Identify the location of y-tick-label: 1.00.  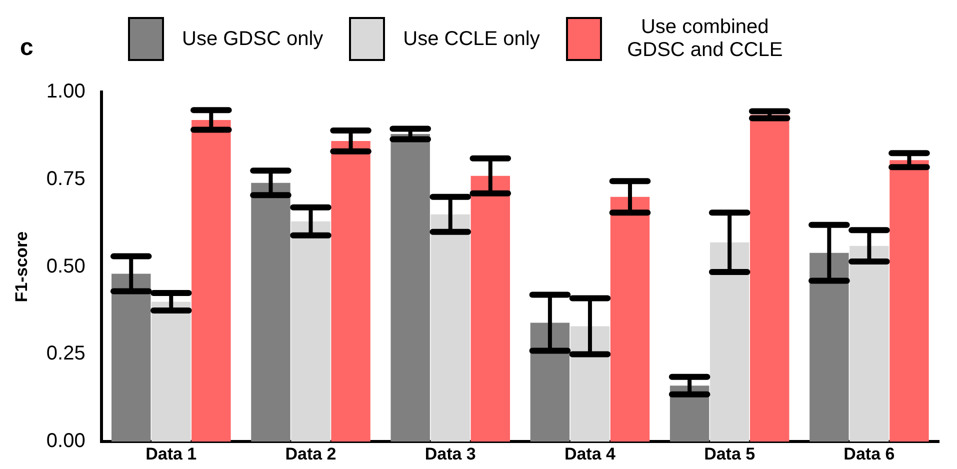
(66, 91).